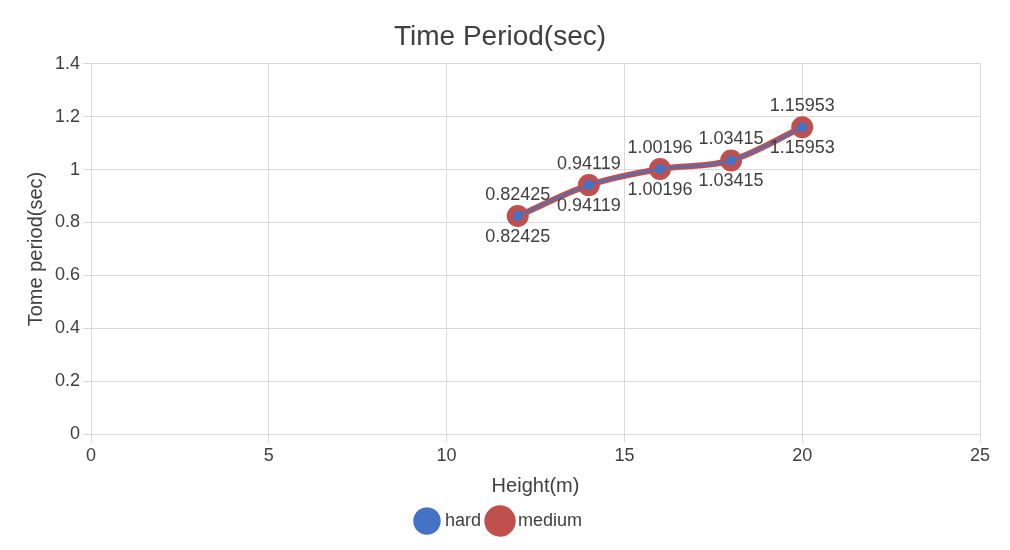 The width and height of the screenshot is (1010, 550). Describe the element at coordinates (75, 433) in the screenshot. I see `y-tick-label: 0` at that location.